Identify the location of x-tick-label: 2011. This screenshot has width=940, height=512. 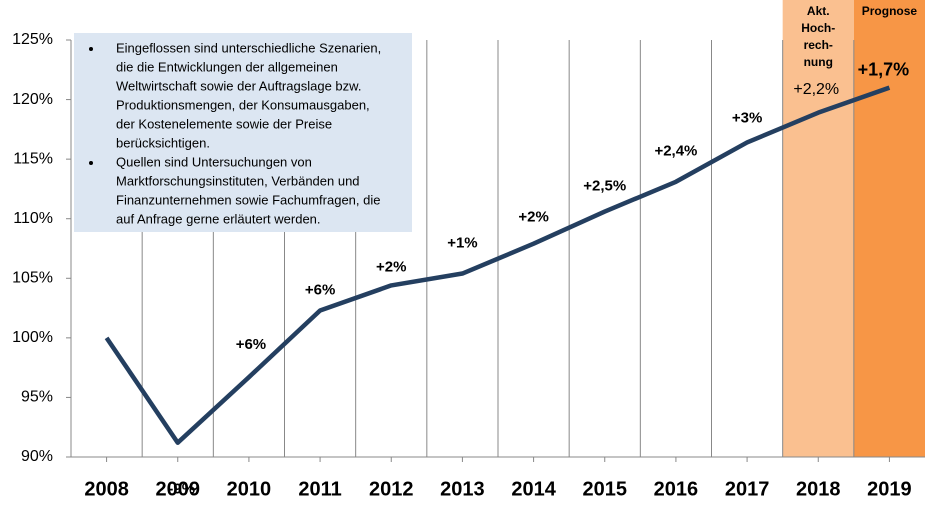
(319, 489).